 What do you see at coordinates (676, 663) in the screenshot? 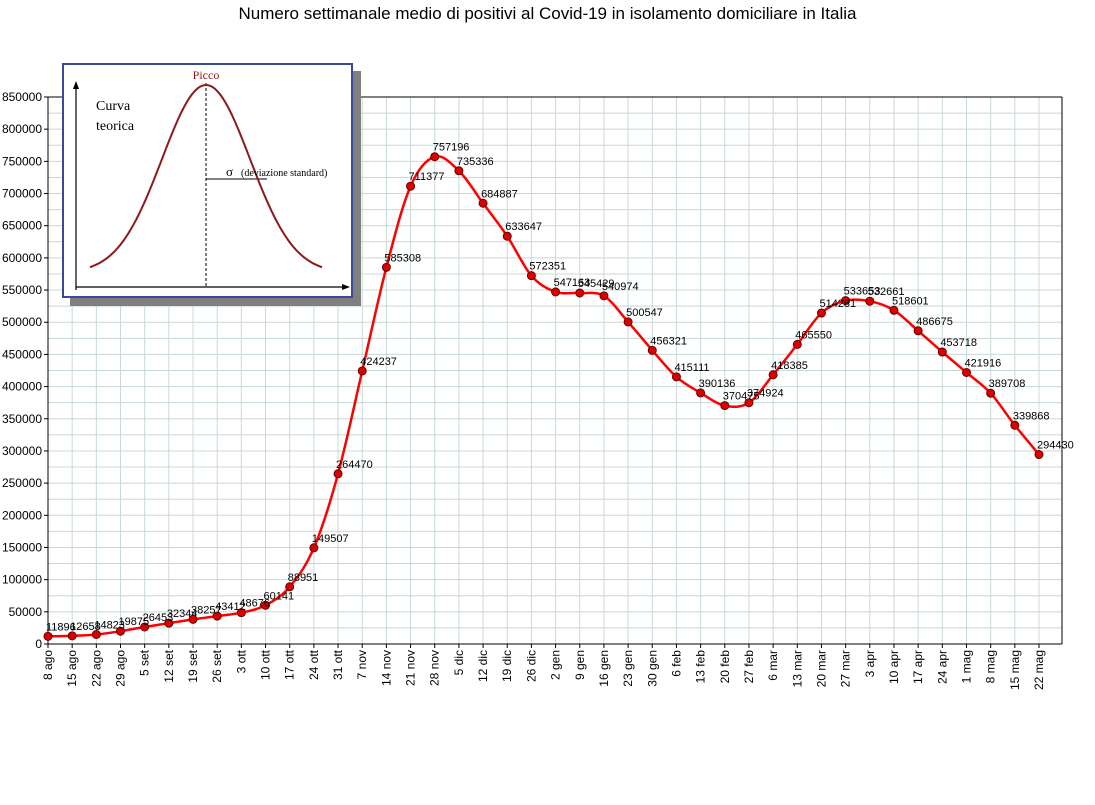
I see `x-tick-label: 6 feb` at bounding box center [676, 663].